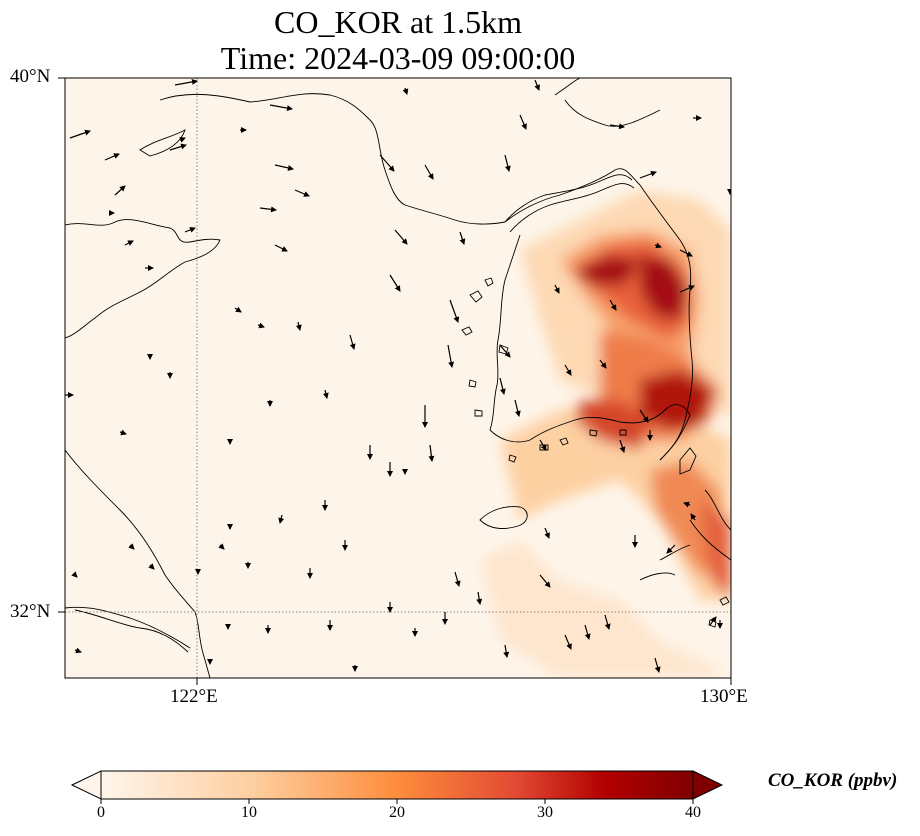  Describe the element at coordinates (398, 58) in the screenshot. I see `map-time-subtitle: Time: 2024-03-09 09:00:00` at that location.